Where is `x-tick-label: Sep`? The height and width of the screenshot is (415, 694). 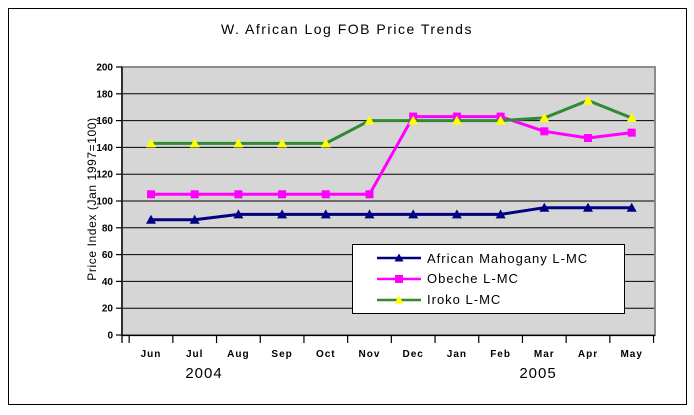
x-tick-label: Sep is located at coordinates (281, 354).